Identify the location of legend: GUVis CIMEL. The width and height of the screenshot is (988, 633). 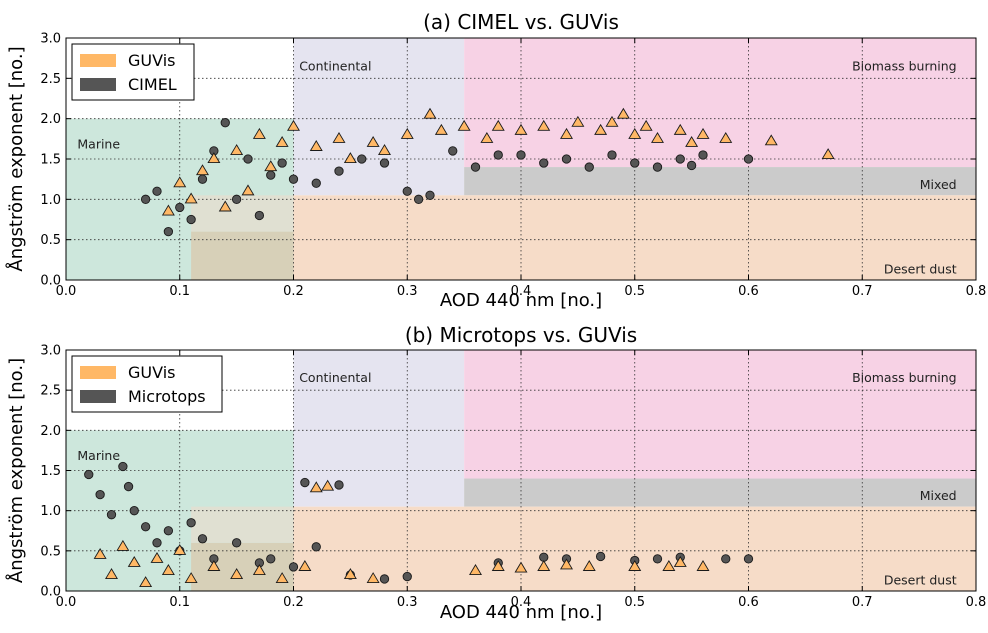
(133, 72).